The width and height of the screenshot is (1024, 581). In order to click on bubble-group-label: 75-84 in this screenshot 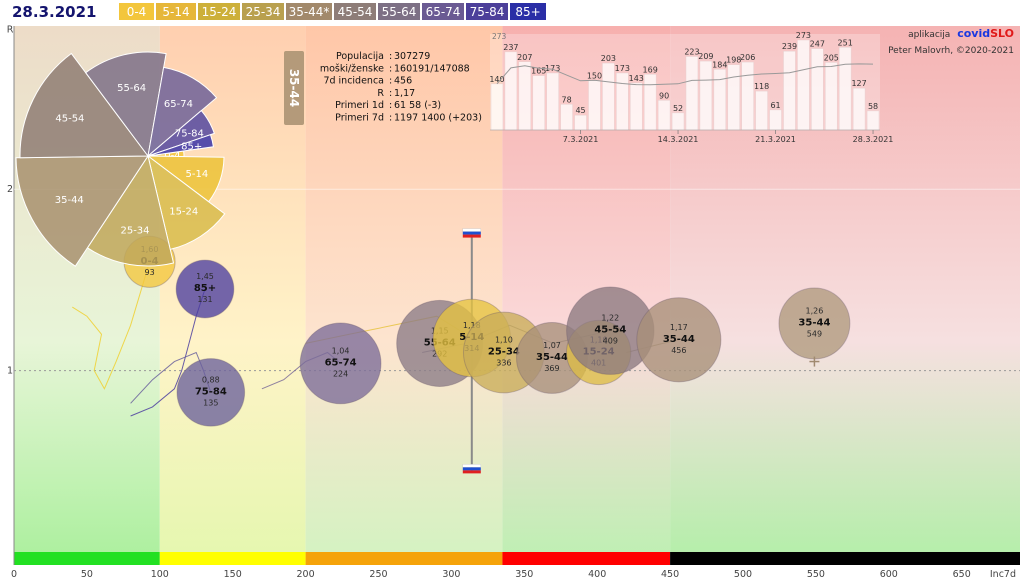, I will do `click(211, 391)`.